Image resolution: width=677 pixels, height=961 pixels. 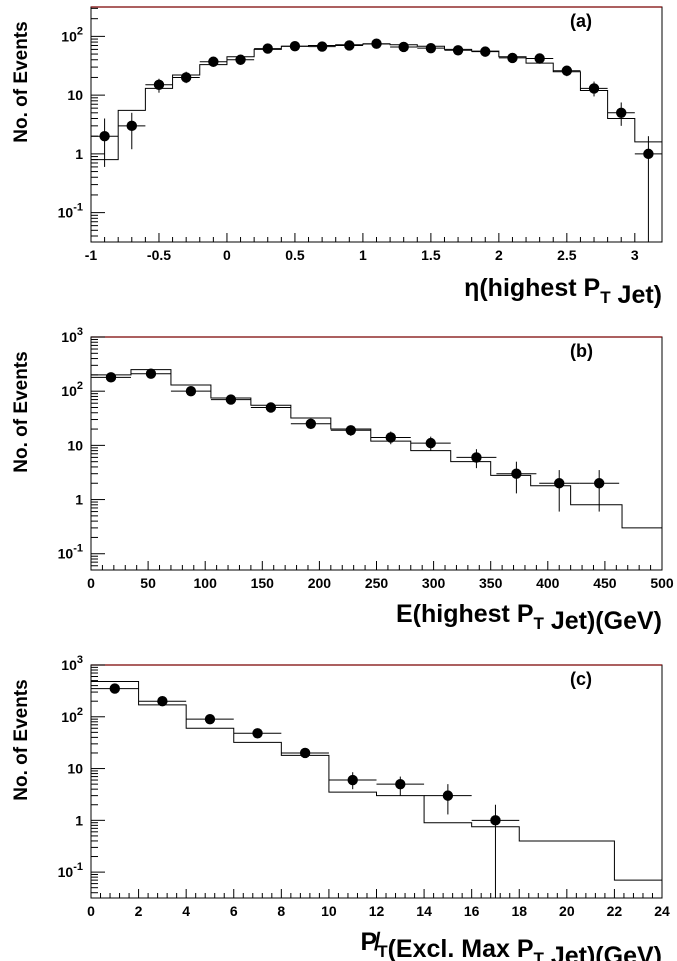 What do you see at coordinates (615, 911) in the screenshot?
I see `x-tick-label: 22` at bounding box center [615, 911].